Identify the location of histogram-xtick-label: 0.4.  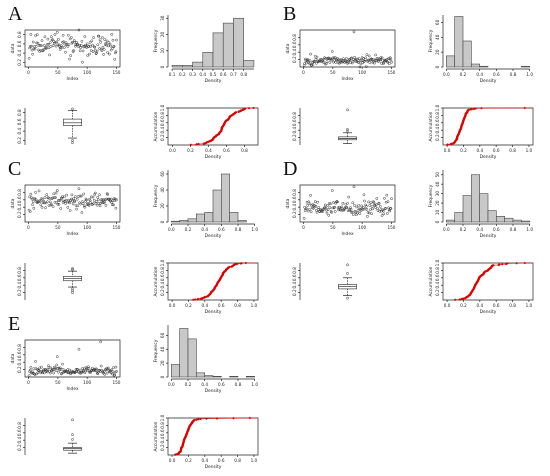
(479, 229).